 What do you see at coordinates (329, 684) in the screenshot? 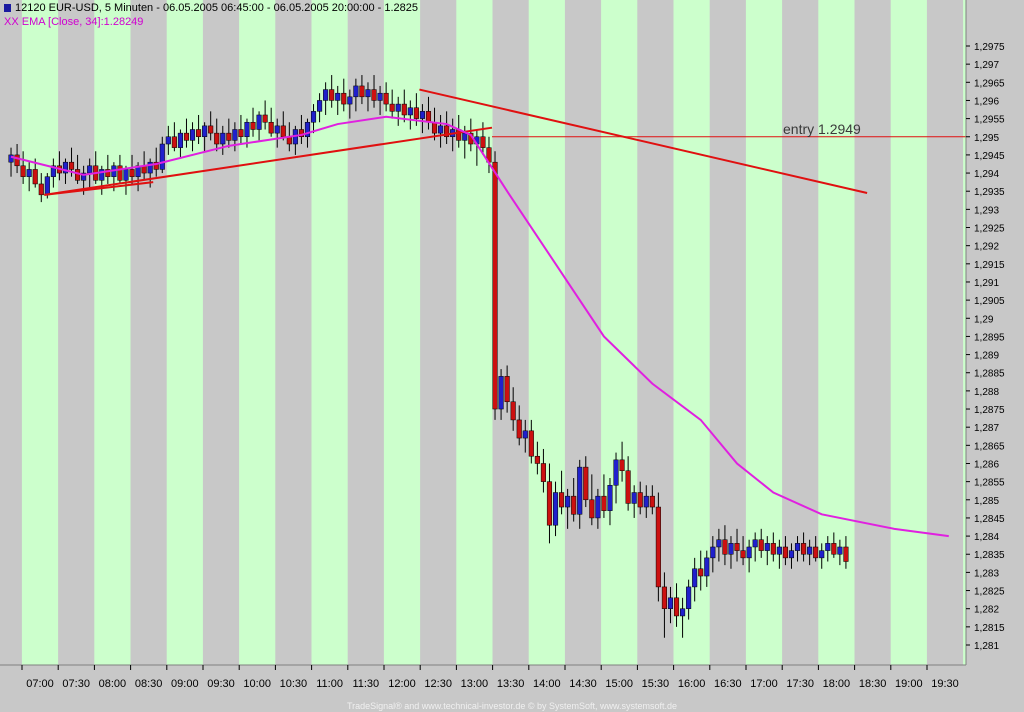
I see `time-tick-label: 11:00` at bounding box center [329, 684].